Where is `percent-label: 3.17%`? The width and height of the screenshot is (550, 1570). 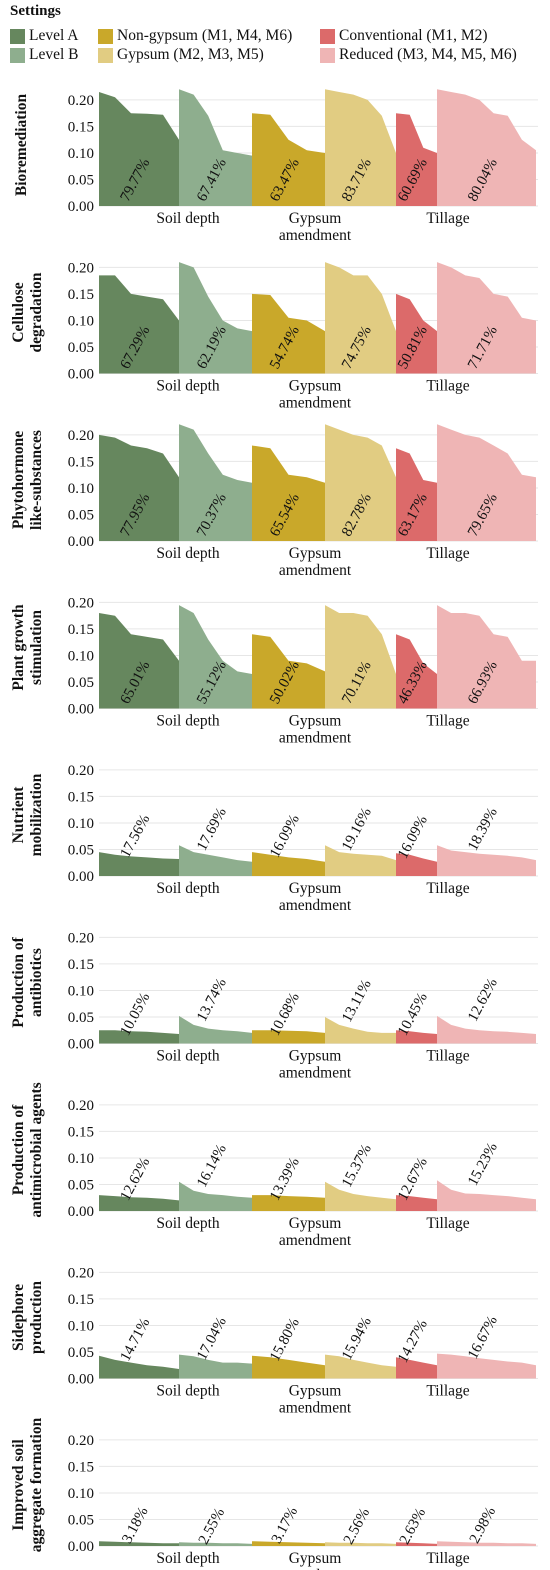 percent-label: 3.17% is located at coordinates (285, 1525).